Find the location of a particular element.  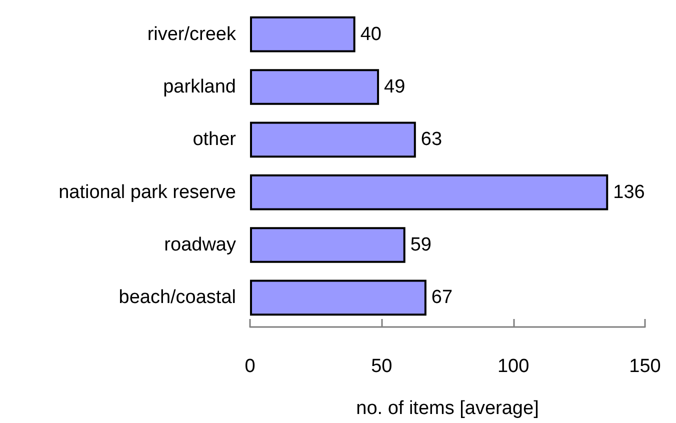

x-tick-label: 100 is located at coordinates (513, 366).